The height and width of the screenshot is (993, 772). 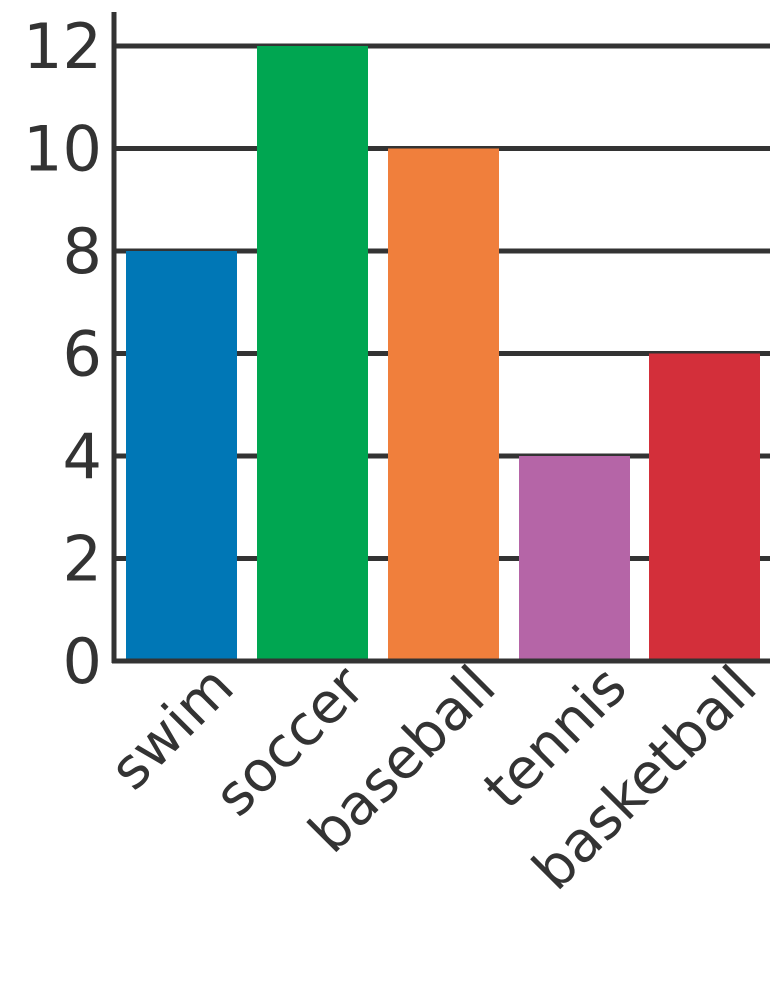 I want to click on y-tick-label: 8, so click(x=82, y=251).